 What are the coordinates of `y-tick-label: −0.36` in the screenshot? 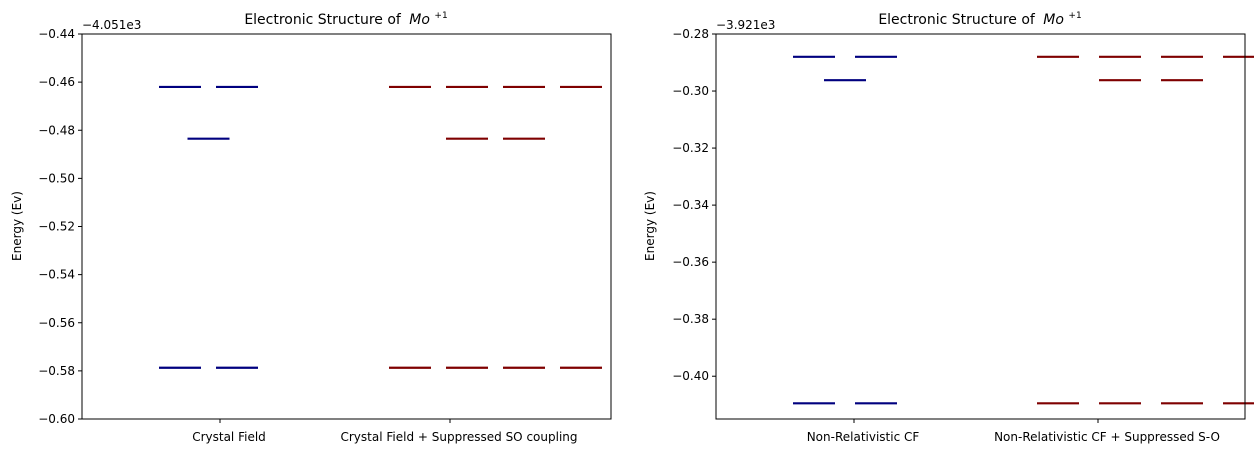 It's located at (690, 262).